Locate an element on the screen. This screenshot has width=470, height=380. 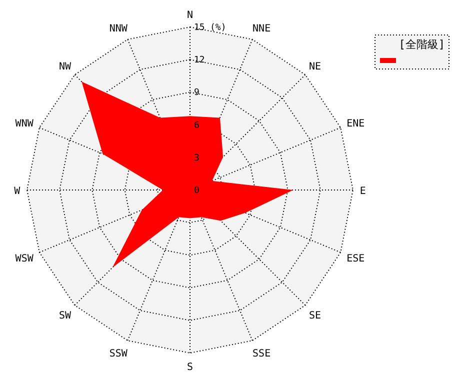
spoke-label: SSW is located at coordinates (118, 354).